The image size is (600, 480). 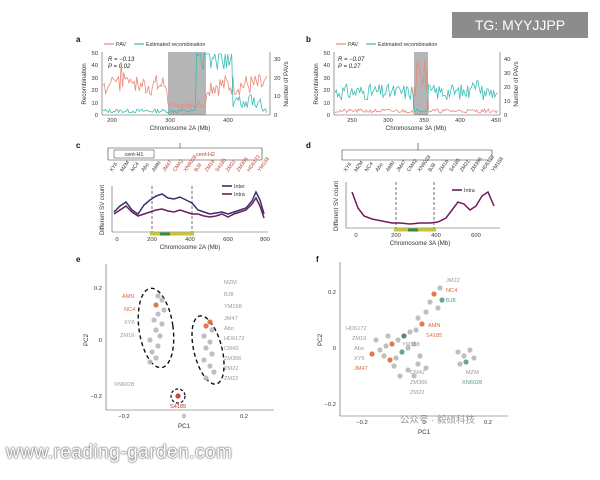 What do you see at coordinates (170, 121) in the screenshot?
I see `xtick-a-1: 300` at bounding box center [170, 121].